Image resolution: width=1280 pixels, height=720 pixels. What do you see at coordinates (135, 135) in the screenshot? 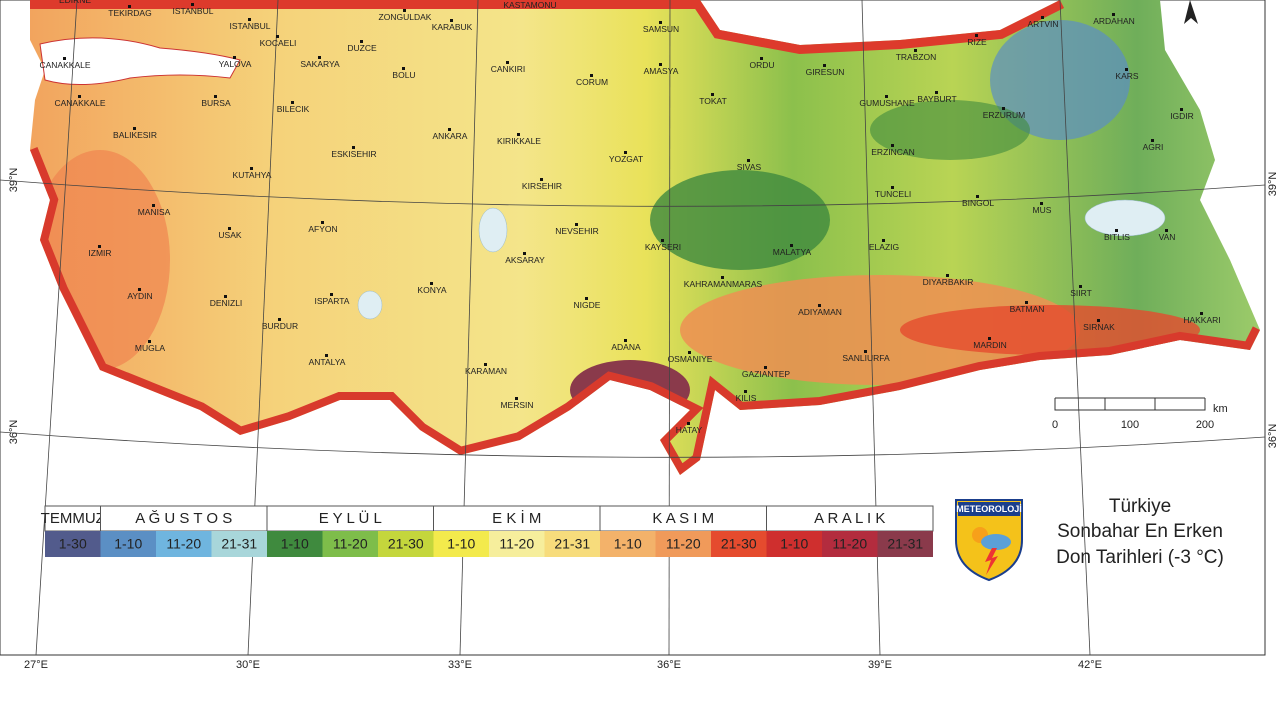
I see `city-label: BALIKESIR` at bounding box center [135, 135].